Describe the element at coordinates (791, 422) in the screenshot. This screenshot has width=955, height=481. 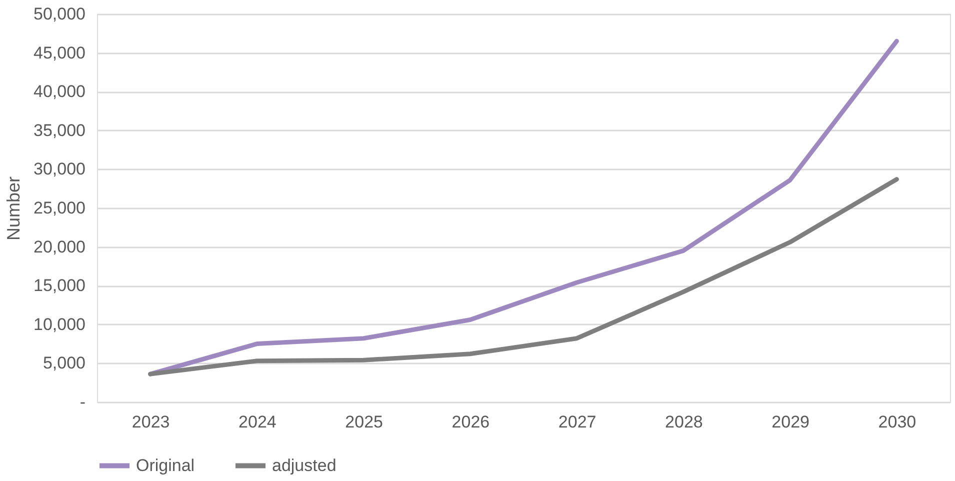
I see `x-tick-label: 2029` at that location.